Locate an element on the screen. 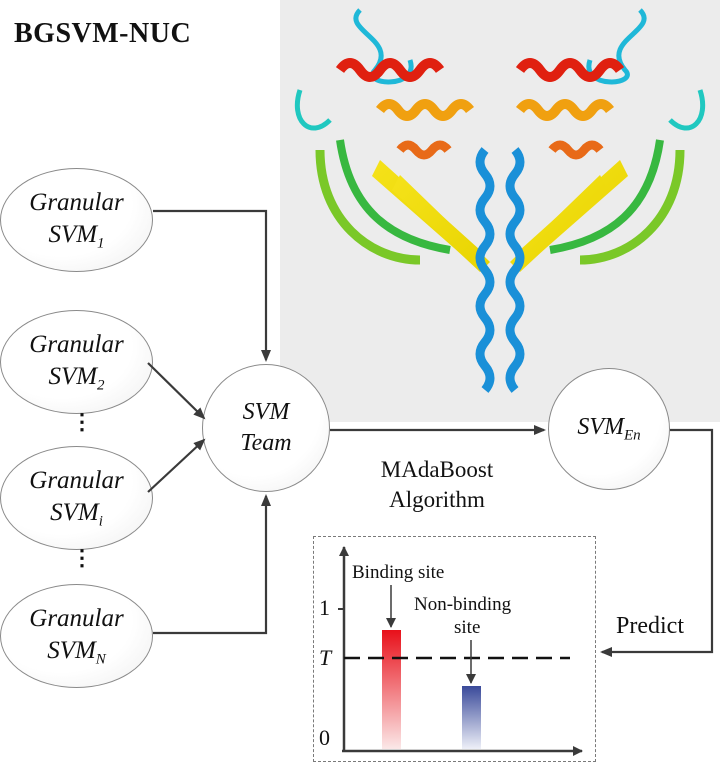 Image resolution: width=720 pixels, height=768 pixels. team-line1: SVM is located at coordinates (266, 411).